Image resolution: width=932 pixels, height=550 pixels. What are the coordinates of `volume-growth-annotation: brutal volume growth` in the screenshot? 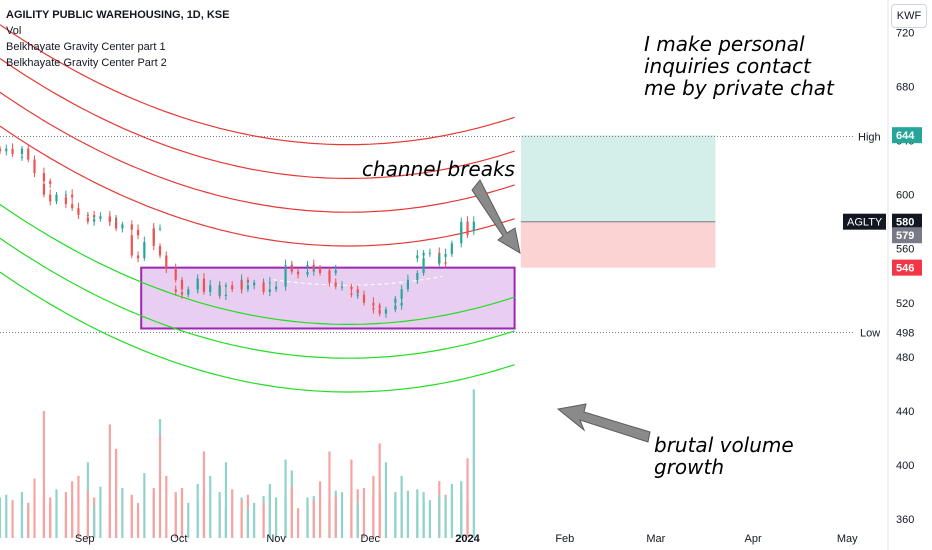 It's located at (724, 456).